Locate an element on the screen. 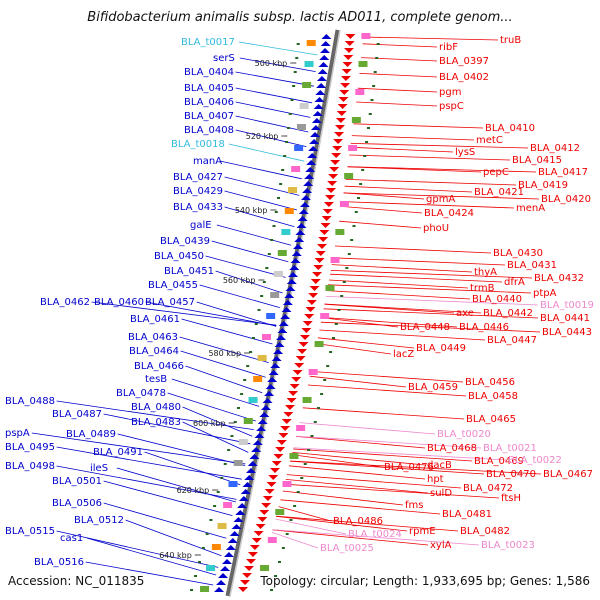  gene-label-BLA_0424: BLA_0424 is located at coordinates (449, 213).